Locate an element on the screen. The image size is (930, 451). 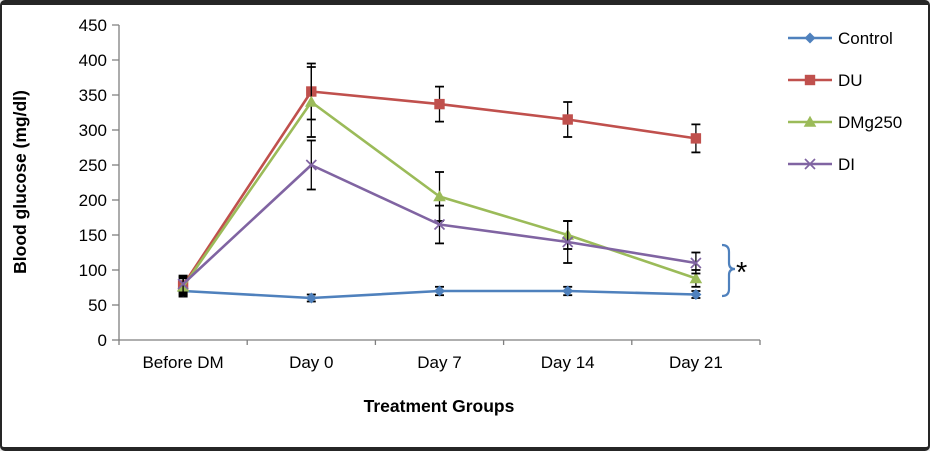
legend: Control DU DMg250 DI is located at coordinates (845, 101).